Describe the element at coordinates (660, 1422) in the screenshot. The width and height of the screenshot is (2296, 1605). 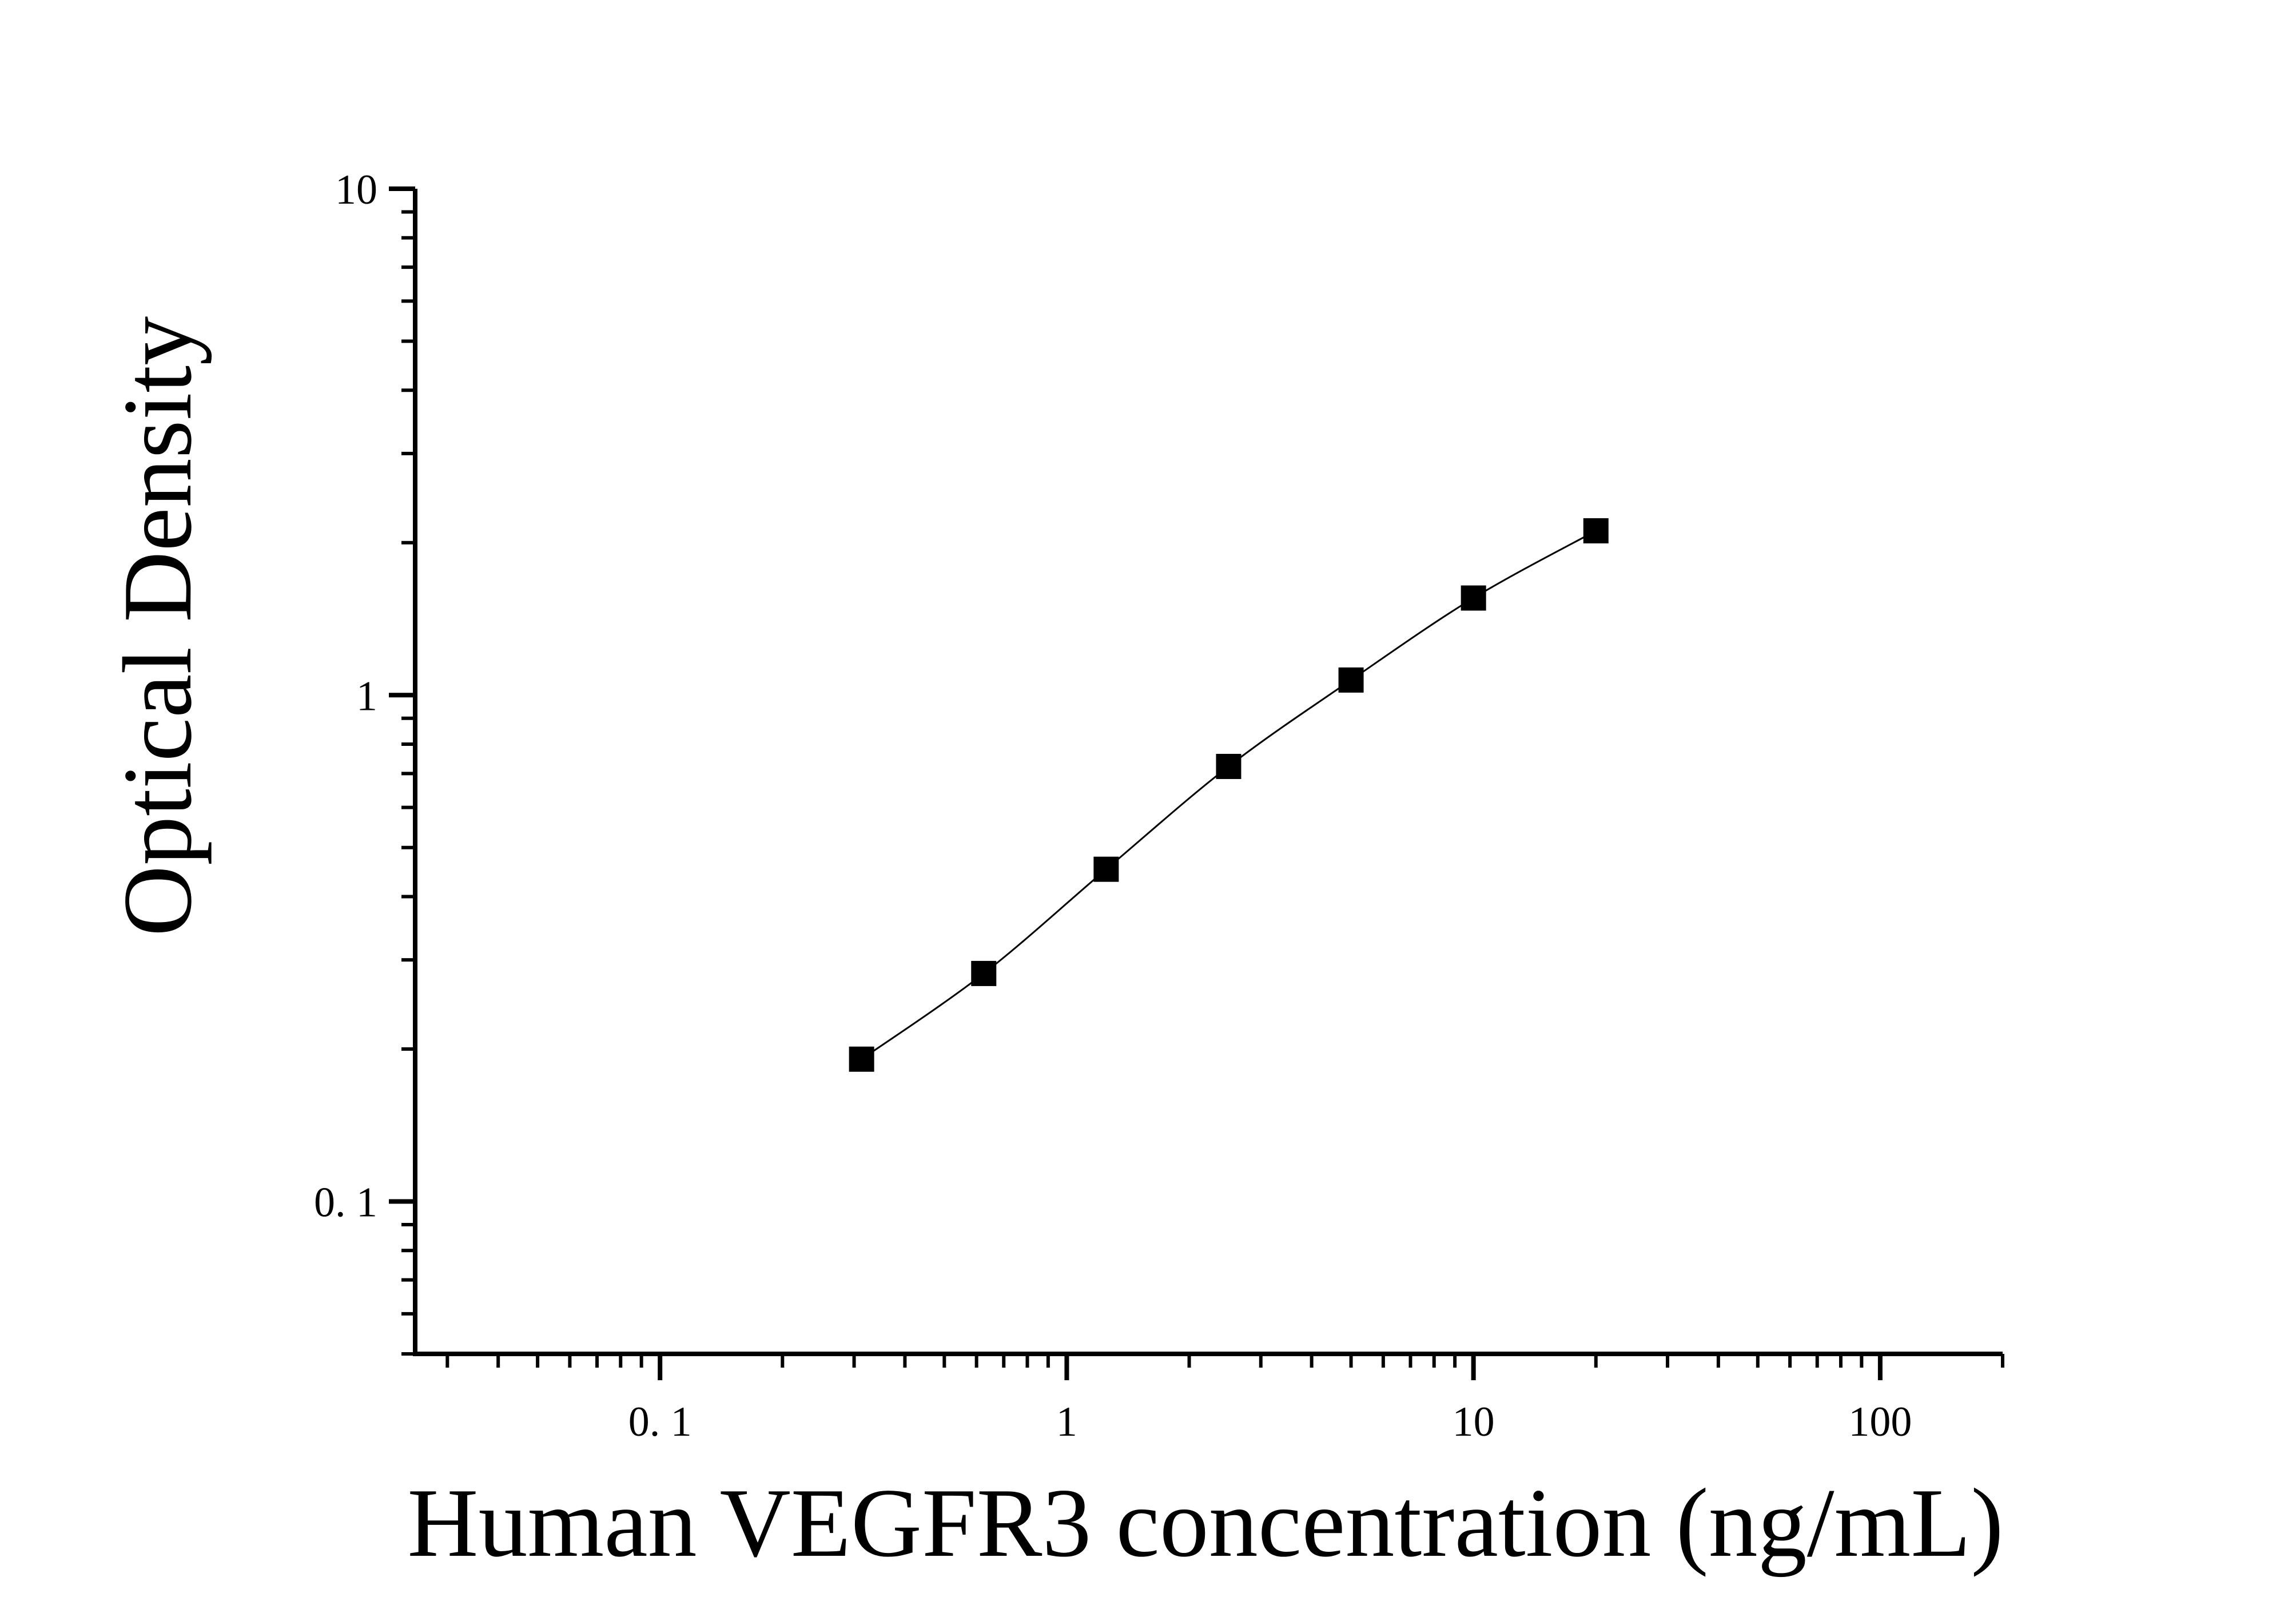
I see `x-tick-label: 0. 1` at that location.